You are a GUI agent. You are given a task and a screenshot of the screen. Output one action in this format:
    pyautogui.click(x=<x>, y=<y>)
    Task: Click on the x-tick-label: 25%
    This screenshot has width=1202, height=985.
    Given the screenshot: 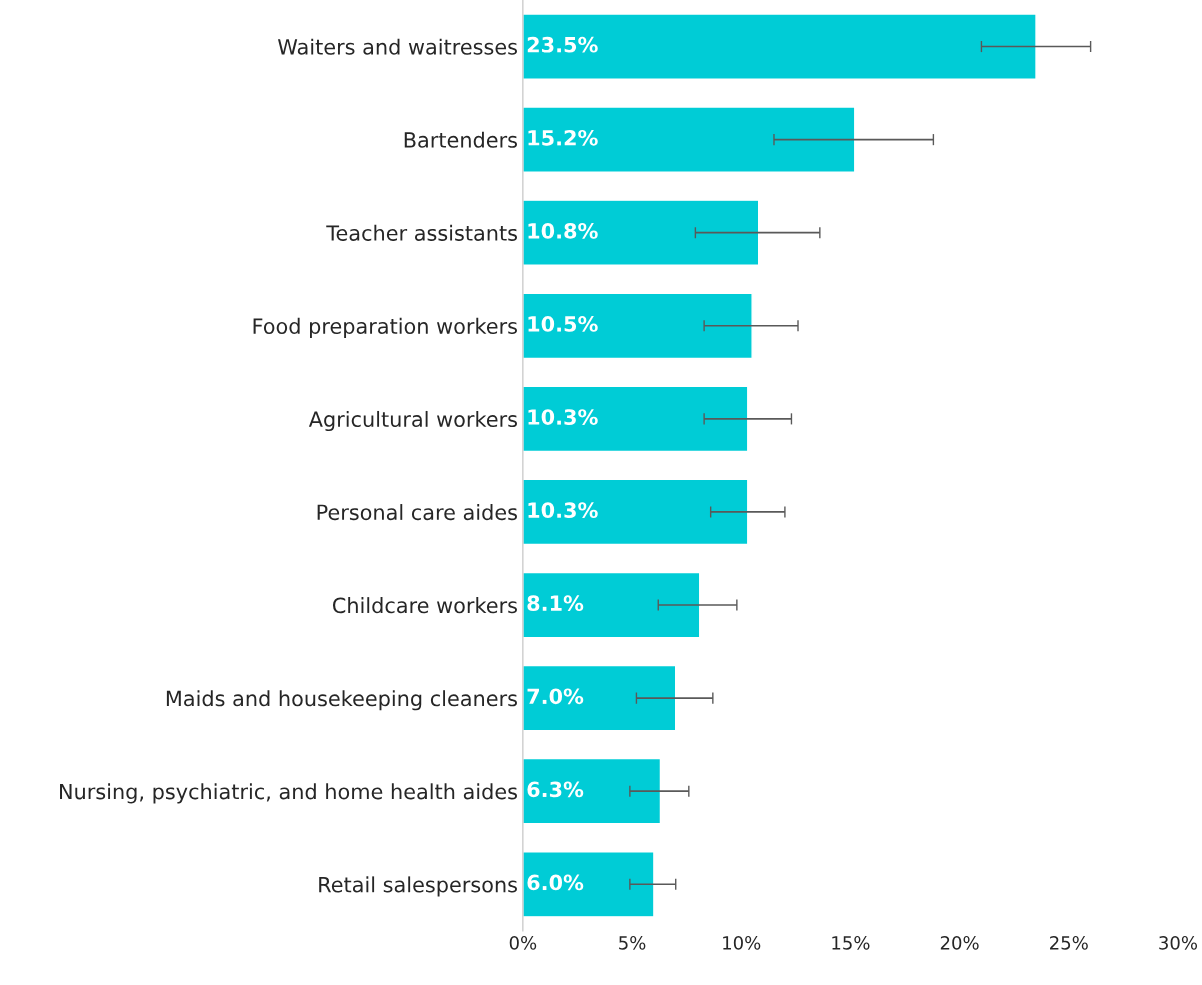 What is the action you would take?
    pyautogui.click(x=1069, y=943)
    